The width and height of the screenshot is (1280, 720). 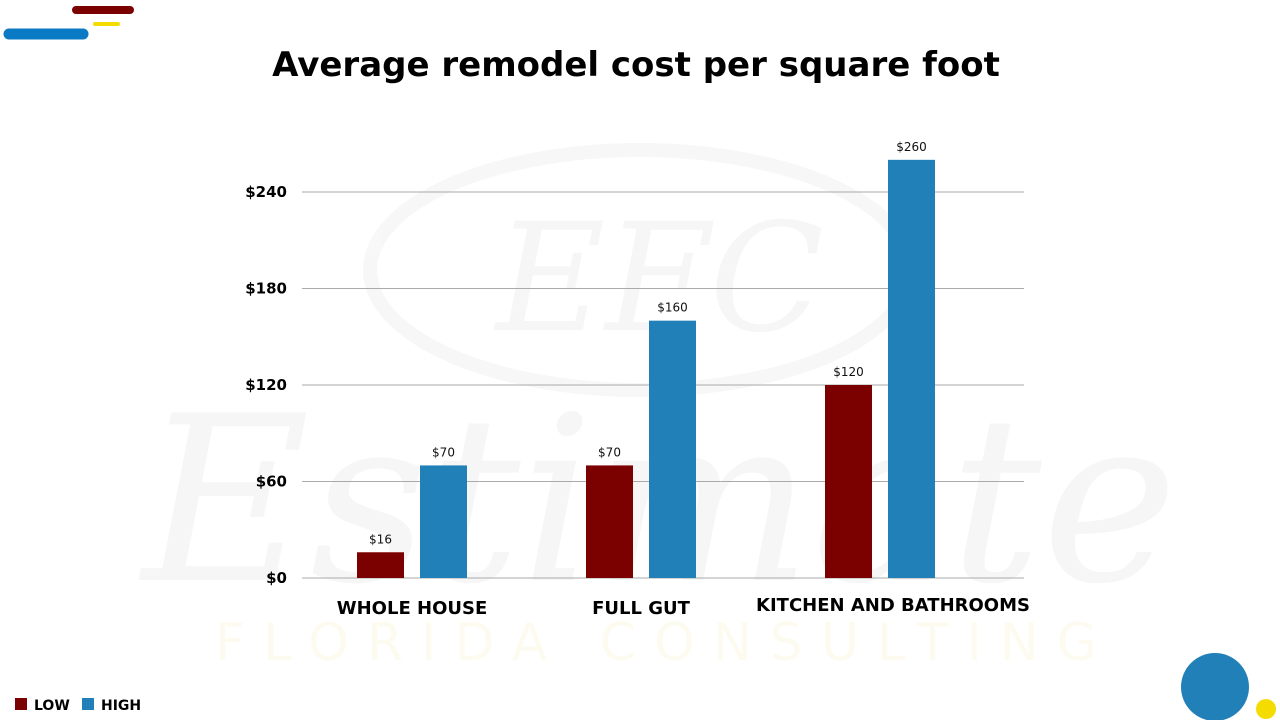 What do you see at coordinates (636, 65) in the screenshot?
I see `chart-title: Average remodel cost per square foot` at bounding box center [636, 65].